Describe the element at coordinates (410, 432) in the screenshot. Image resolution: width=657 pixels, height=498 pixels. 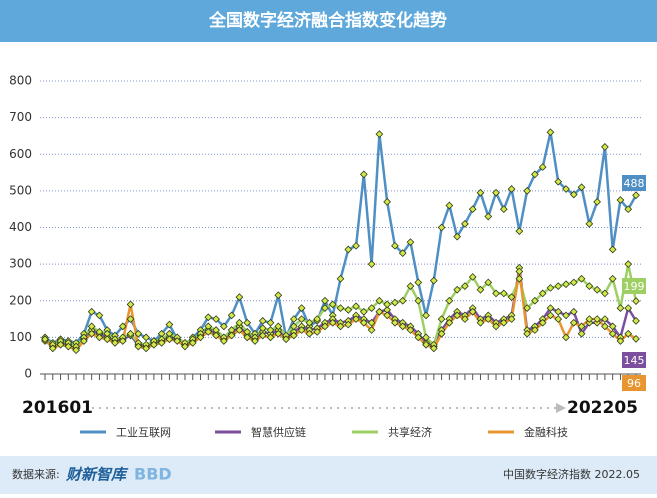
I see `legend-label: 共享经济` at that location.